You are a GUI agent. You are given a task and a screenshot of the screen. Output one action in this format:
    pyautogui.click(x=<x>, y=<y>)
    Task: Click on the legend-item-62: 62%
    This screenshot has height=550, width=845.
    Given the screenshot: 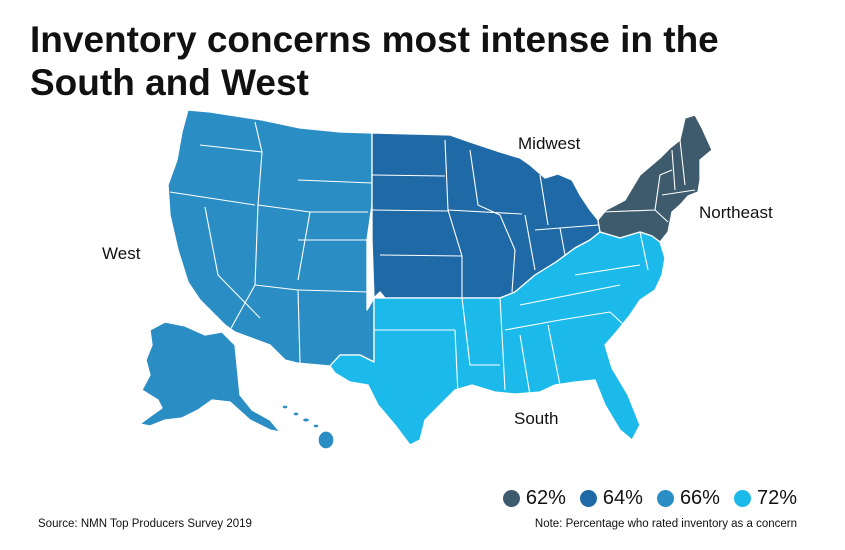 What is the action you would take?
    pyautogui.click(x=534, y=498)
    